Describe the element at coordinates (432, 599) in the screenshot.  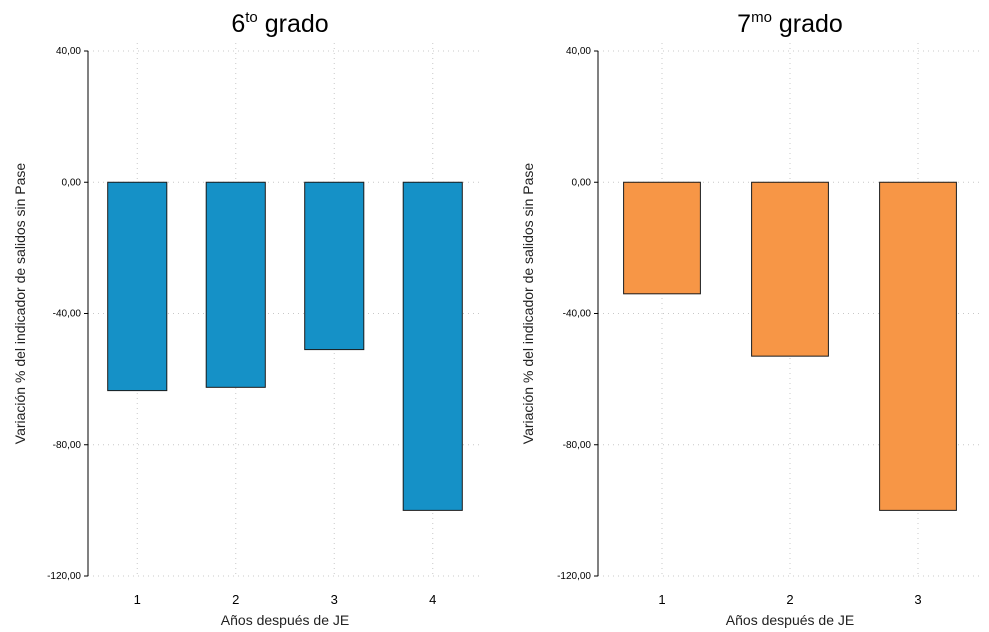
I see `x-tick-label: 4` at that location.